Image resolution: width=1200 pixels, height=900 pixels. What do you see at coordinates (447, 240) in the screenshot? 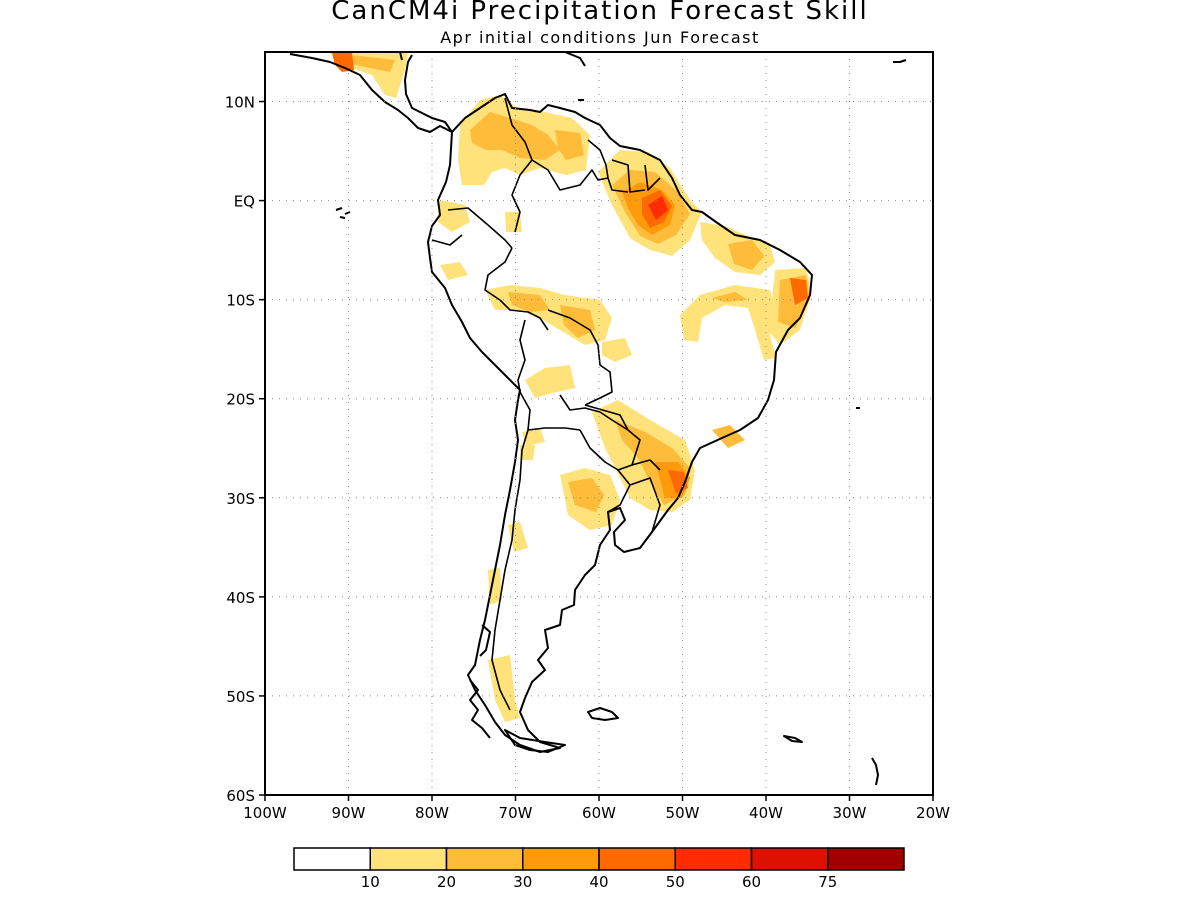
I see `border-ecuador-peru` at bounding box center [447, 240].